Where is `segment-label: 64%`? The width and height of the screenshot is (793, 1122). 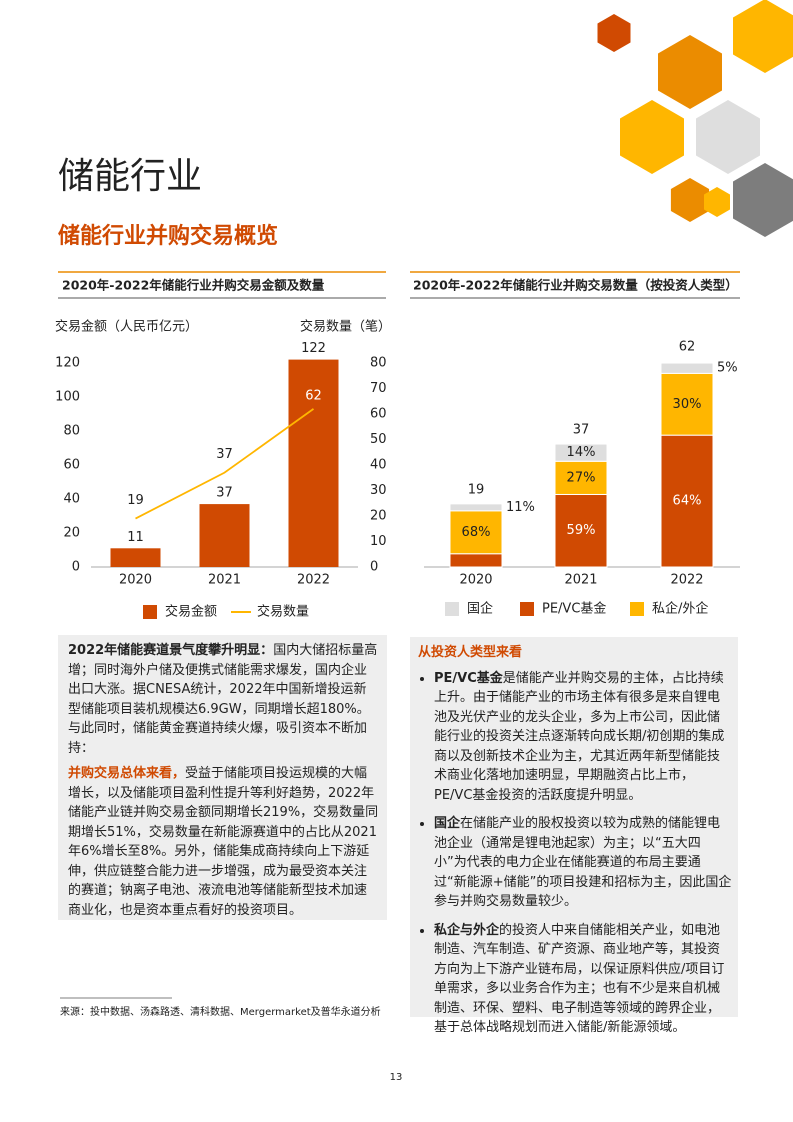 segment-label: 64% is located at coordinates (687, 501).